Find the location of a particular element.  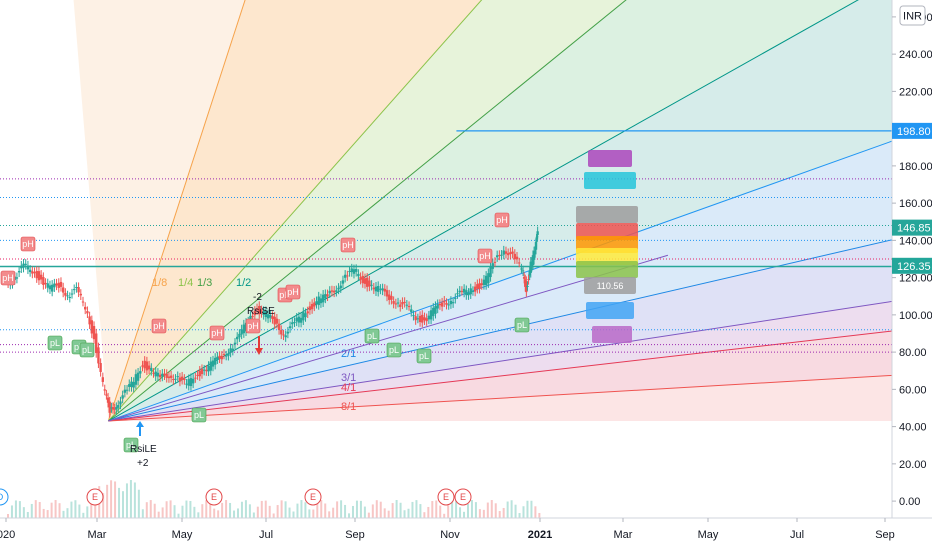

x-tick-label: May is located at coordinates (708, 535).